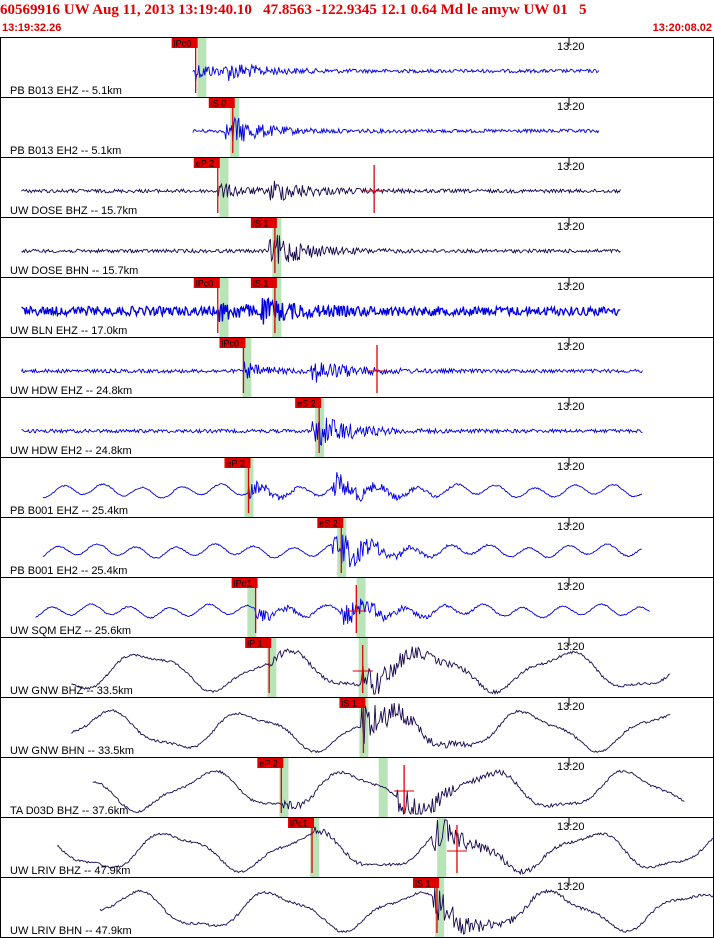  I want to click on trace-panel: 13:20 eP 2 PB B001 EHZ -- 25.4km, so click(357, 487).